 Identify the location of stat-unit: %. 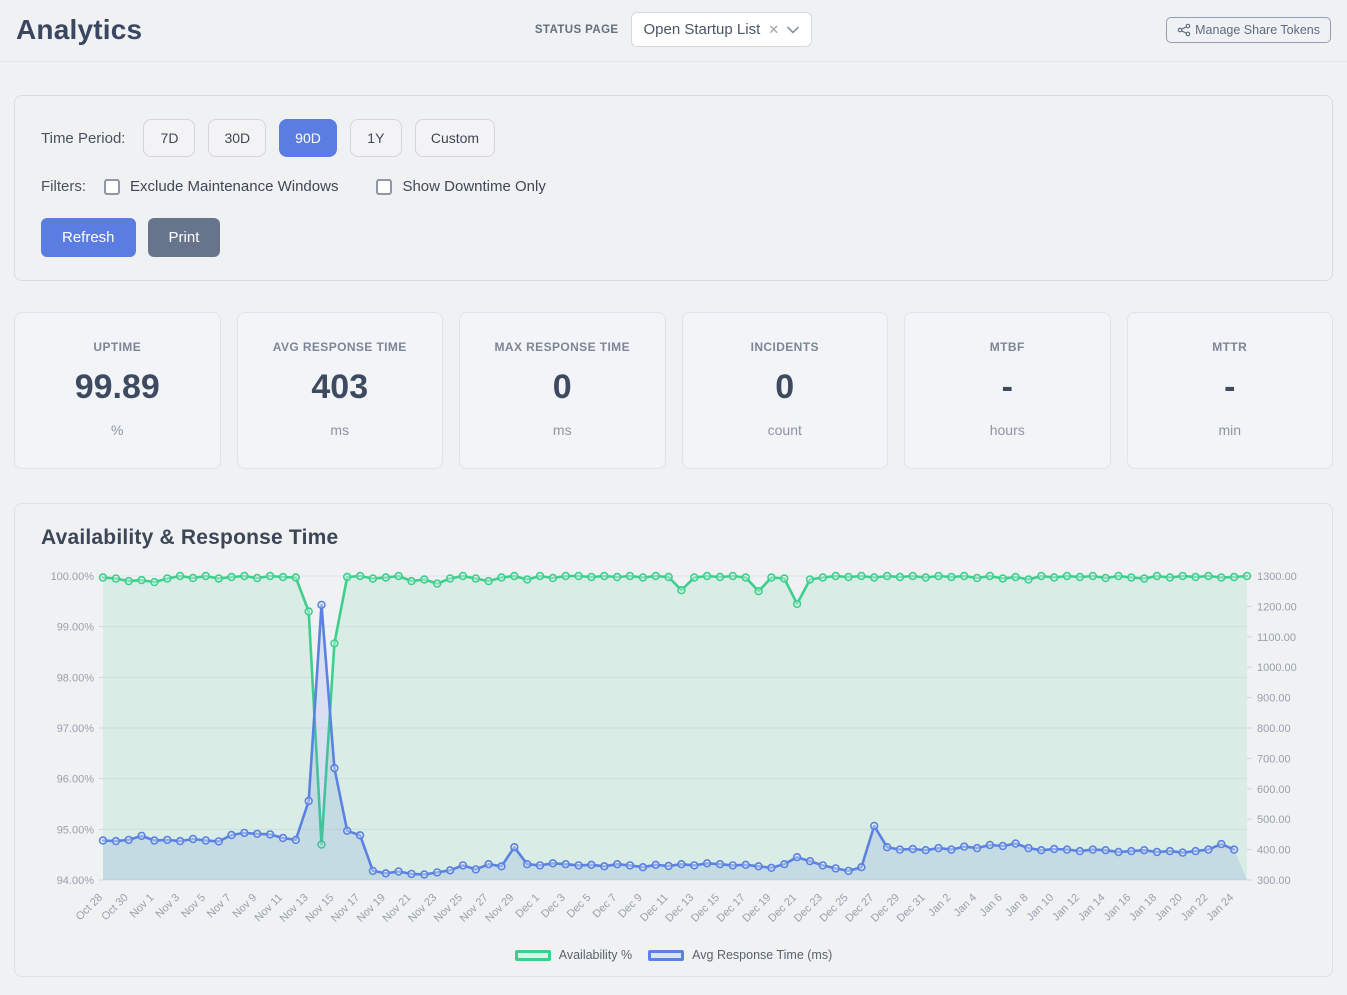
(117, 430).